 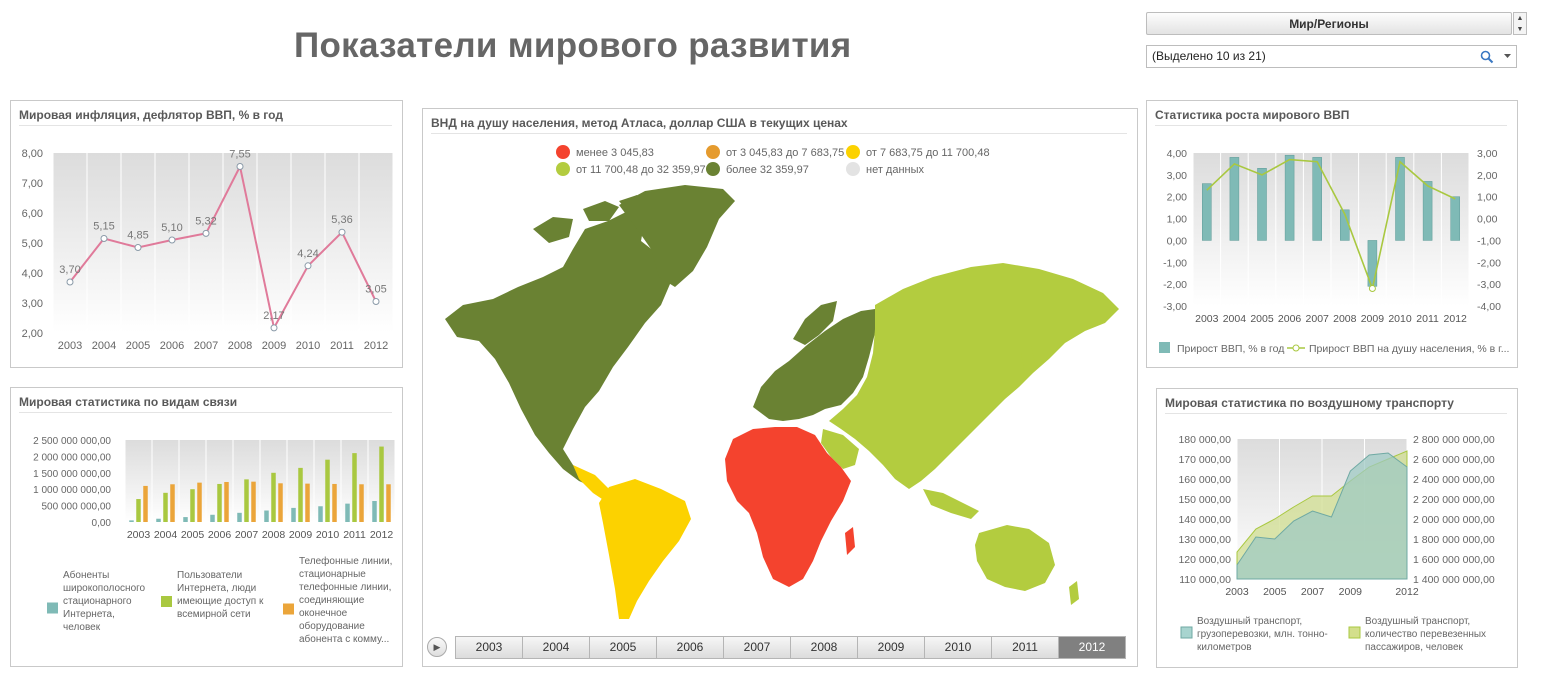 I want to click on region-slicer-header: Мир/Регионы, so click(x=1329, y=23).